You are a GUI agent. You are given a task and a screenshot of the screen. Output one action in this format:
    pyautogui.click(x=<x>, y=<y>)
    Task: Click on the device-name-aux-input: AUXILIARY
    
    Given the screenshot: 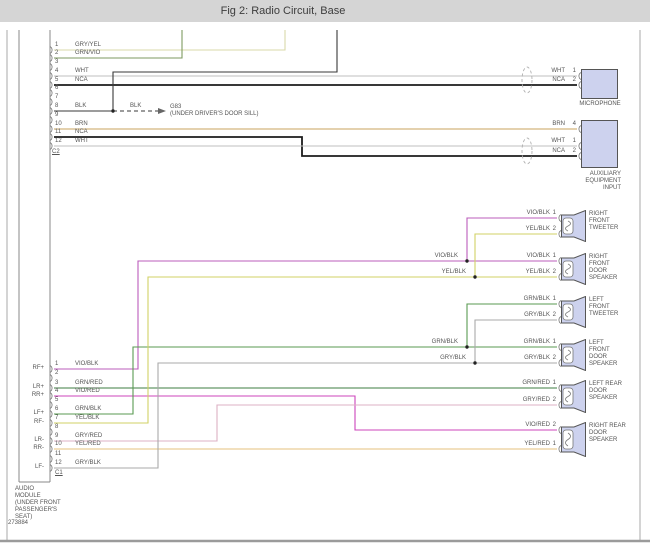 What is the action you would take?
    pyautogui.click(x=605, y=174)
    